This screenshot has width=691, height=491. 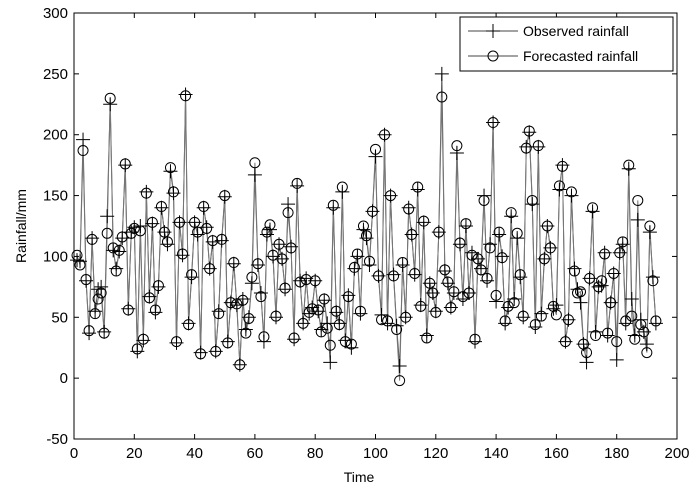 What do you see at coordinates (676, 453) in the screenshot?
I see `x-tick-label: 200` at bounding box center [676, 453].